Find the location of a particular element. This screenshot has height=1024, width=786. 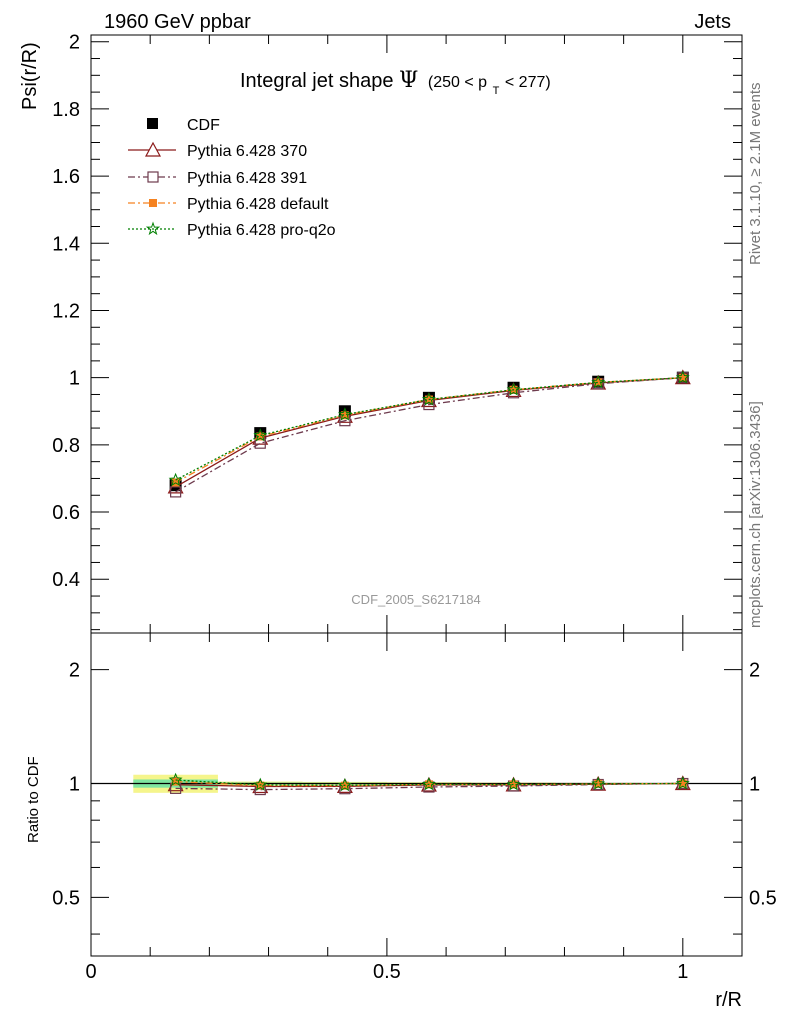

chart-title: Integral jet shape Ψ (250 < p T < 277) is located at coordinates (395, 83).